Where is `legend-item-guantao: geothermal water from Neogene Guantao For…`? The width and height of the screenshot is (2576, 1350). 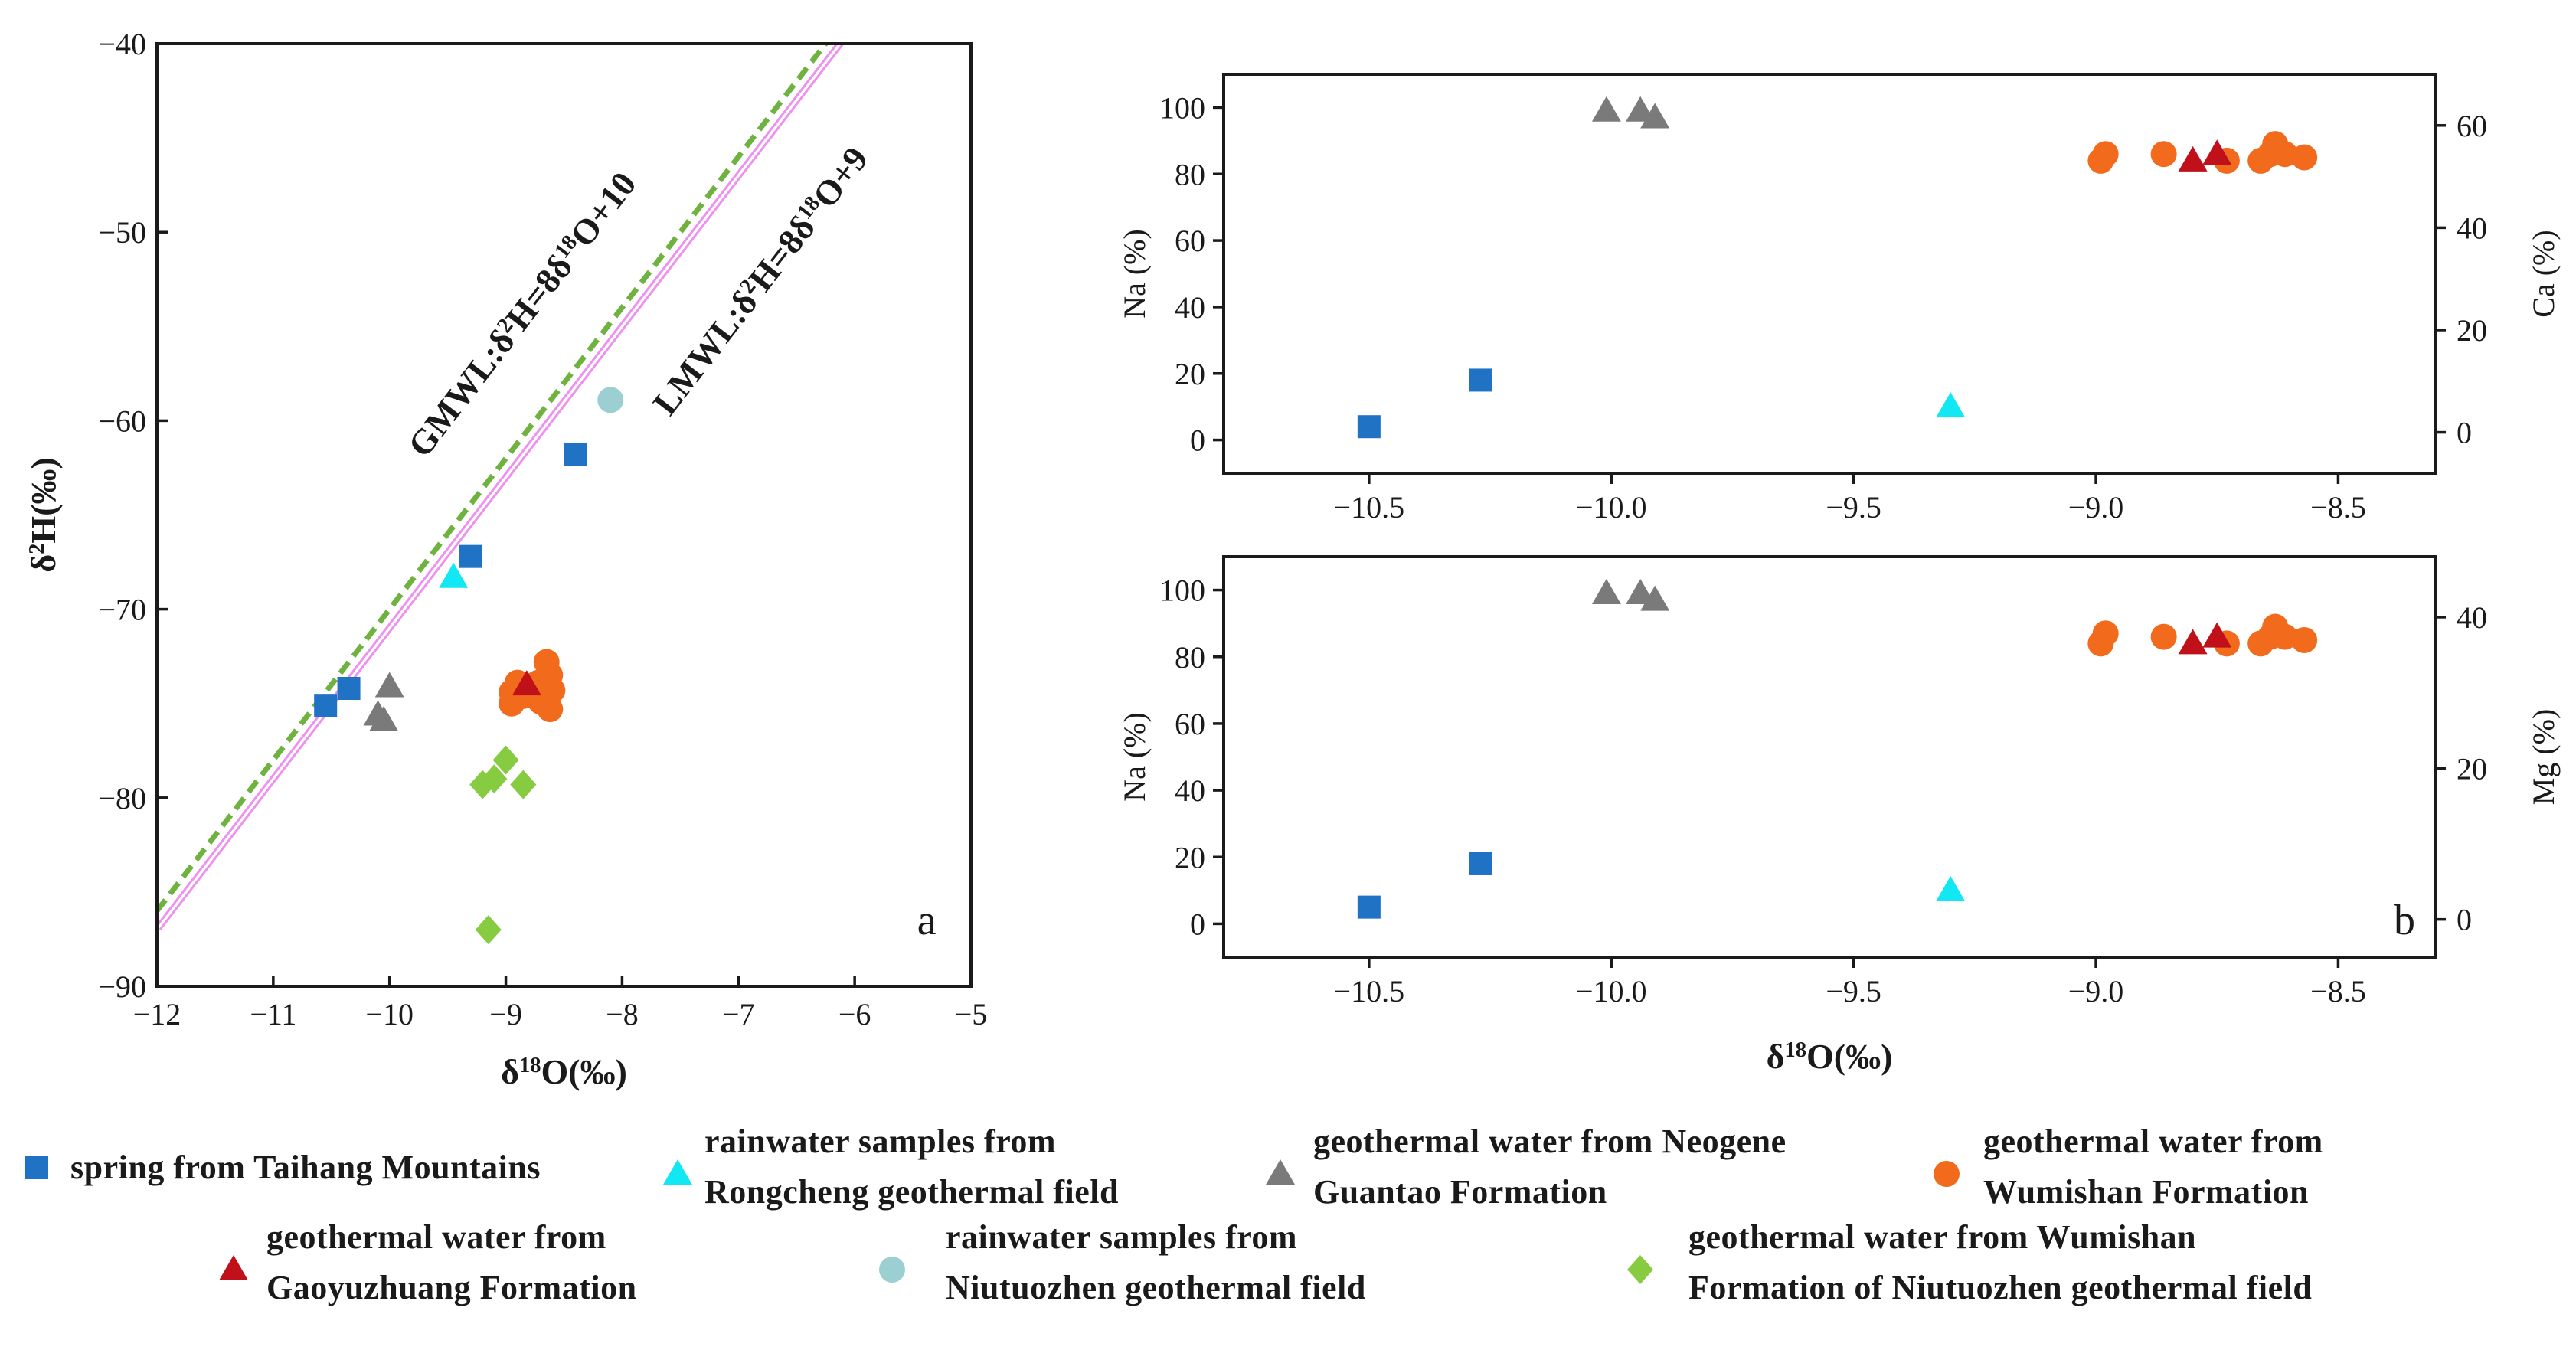
legend-item-guantao: geothermal water from Neogene Guantao For… is located at coordinates (1526, 1167).